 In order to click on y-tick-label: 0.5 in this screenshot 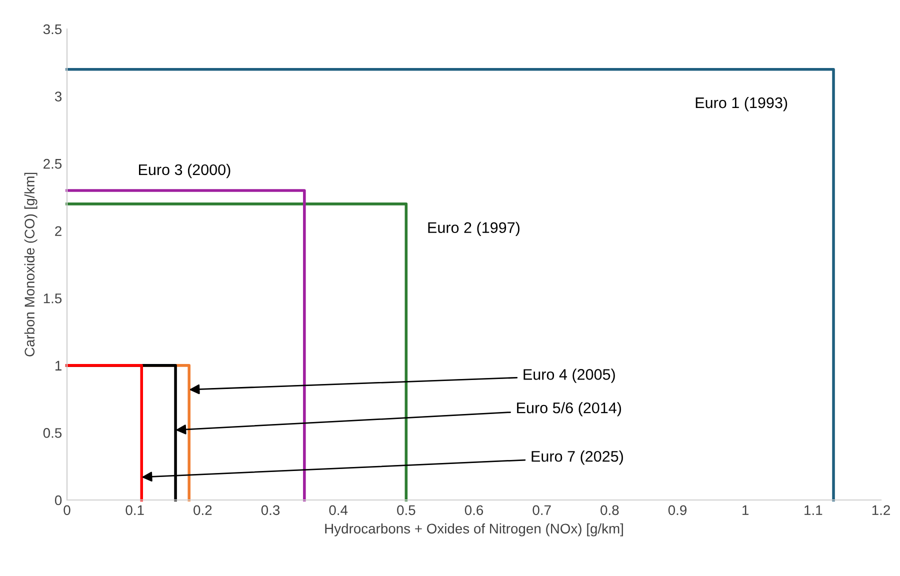, I will do `click(52, 433)`.